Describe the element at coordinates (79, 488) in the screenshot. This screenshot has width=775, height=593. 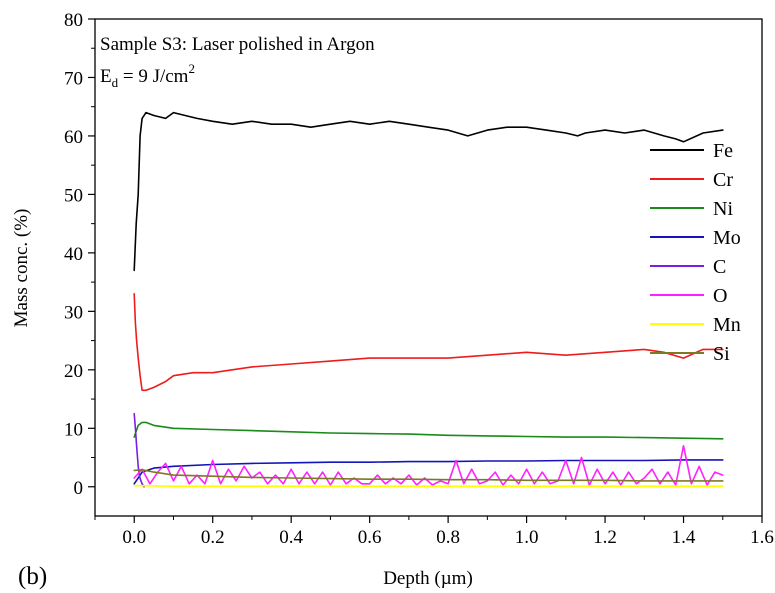
I see `y-tick-label: 0` at that location.